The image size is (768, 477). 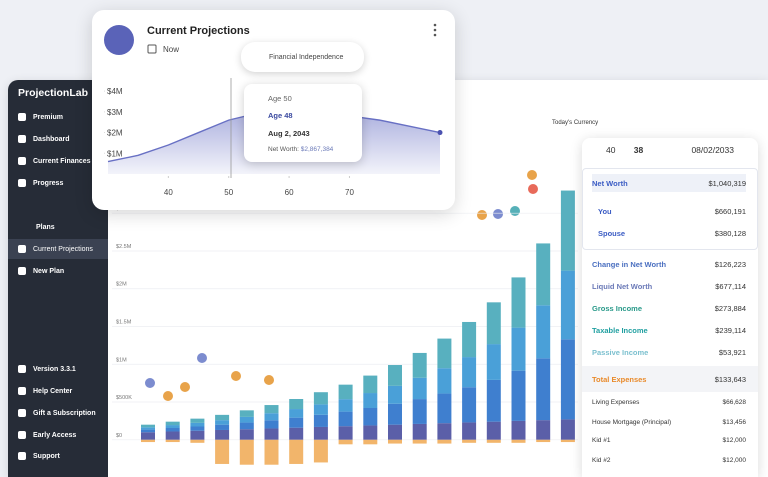 What do you see at coordinates (289, 192) in the screenshot?
I see `x-tick-label: 60` at bounding box center [289, 192].